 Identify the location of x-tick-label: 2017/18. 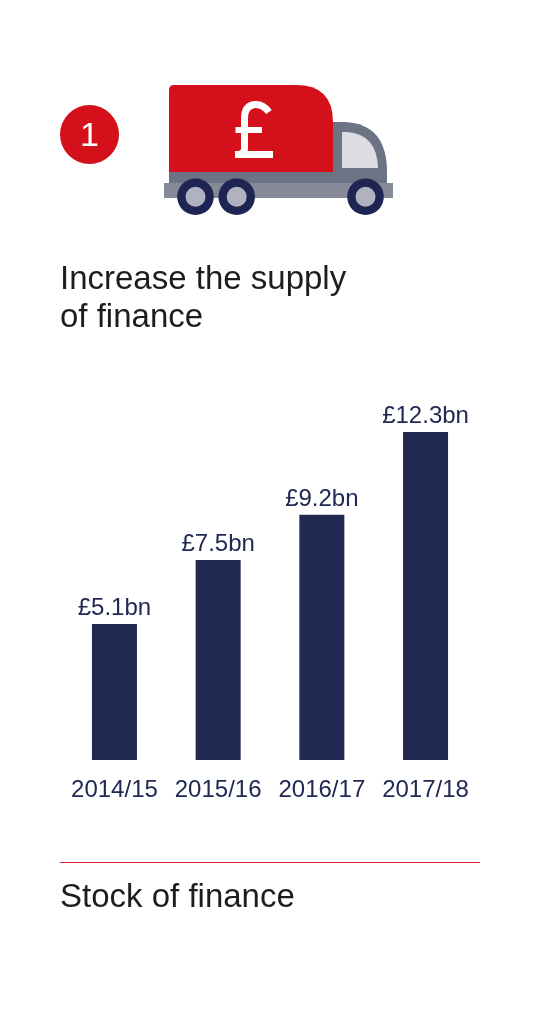
(425, 789).